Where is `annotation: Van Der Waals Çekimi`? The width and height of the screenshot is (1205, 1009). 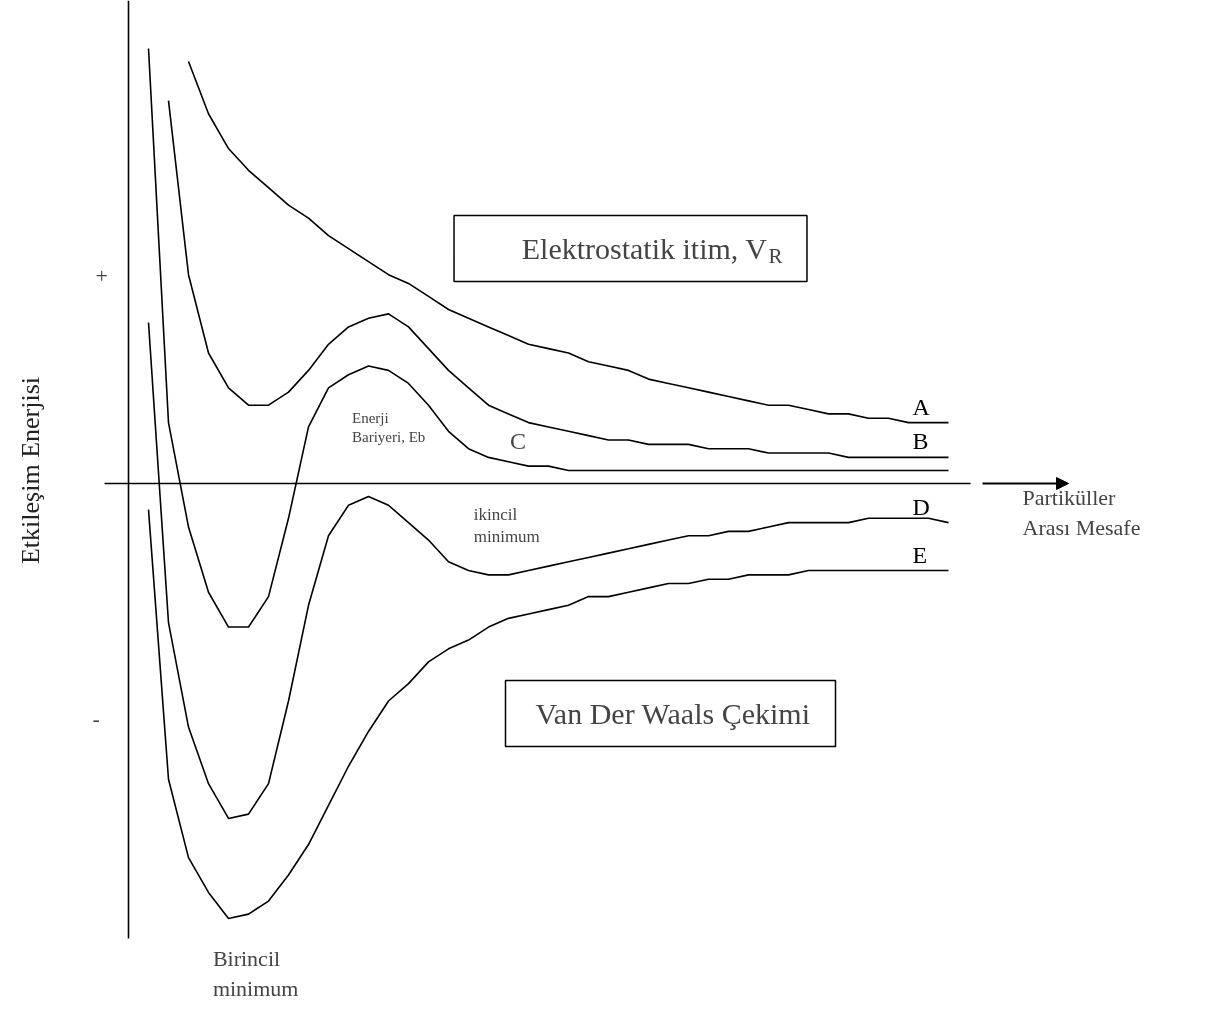
annotation: Van Der Waals Çekimi is located at coordinates (672, 713).